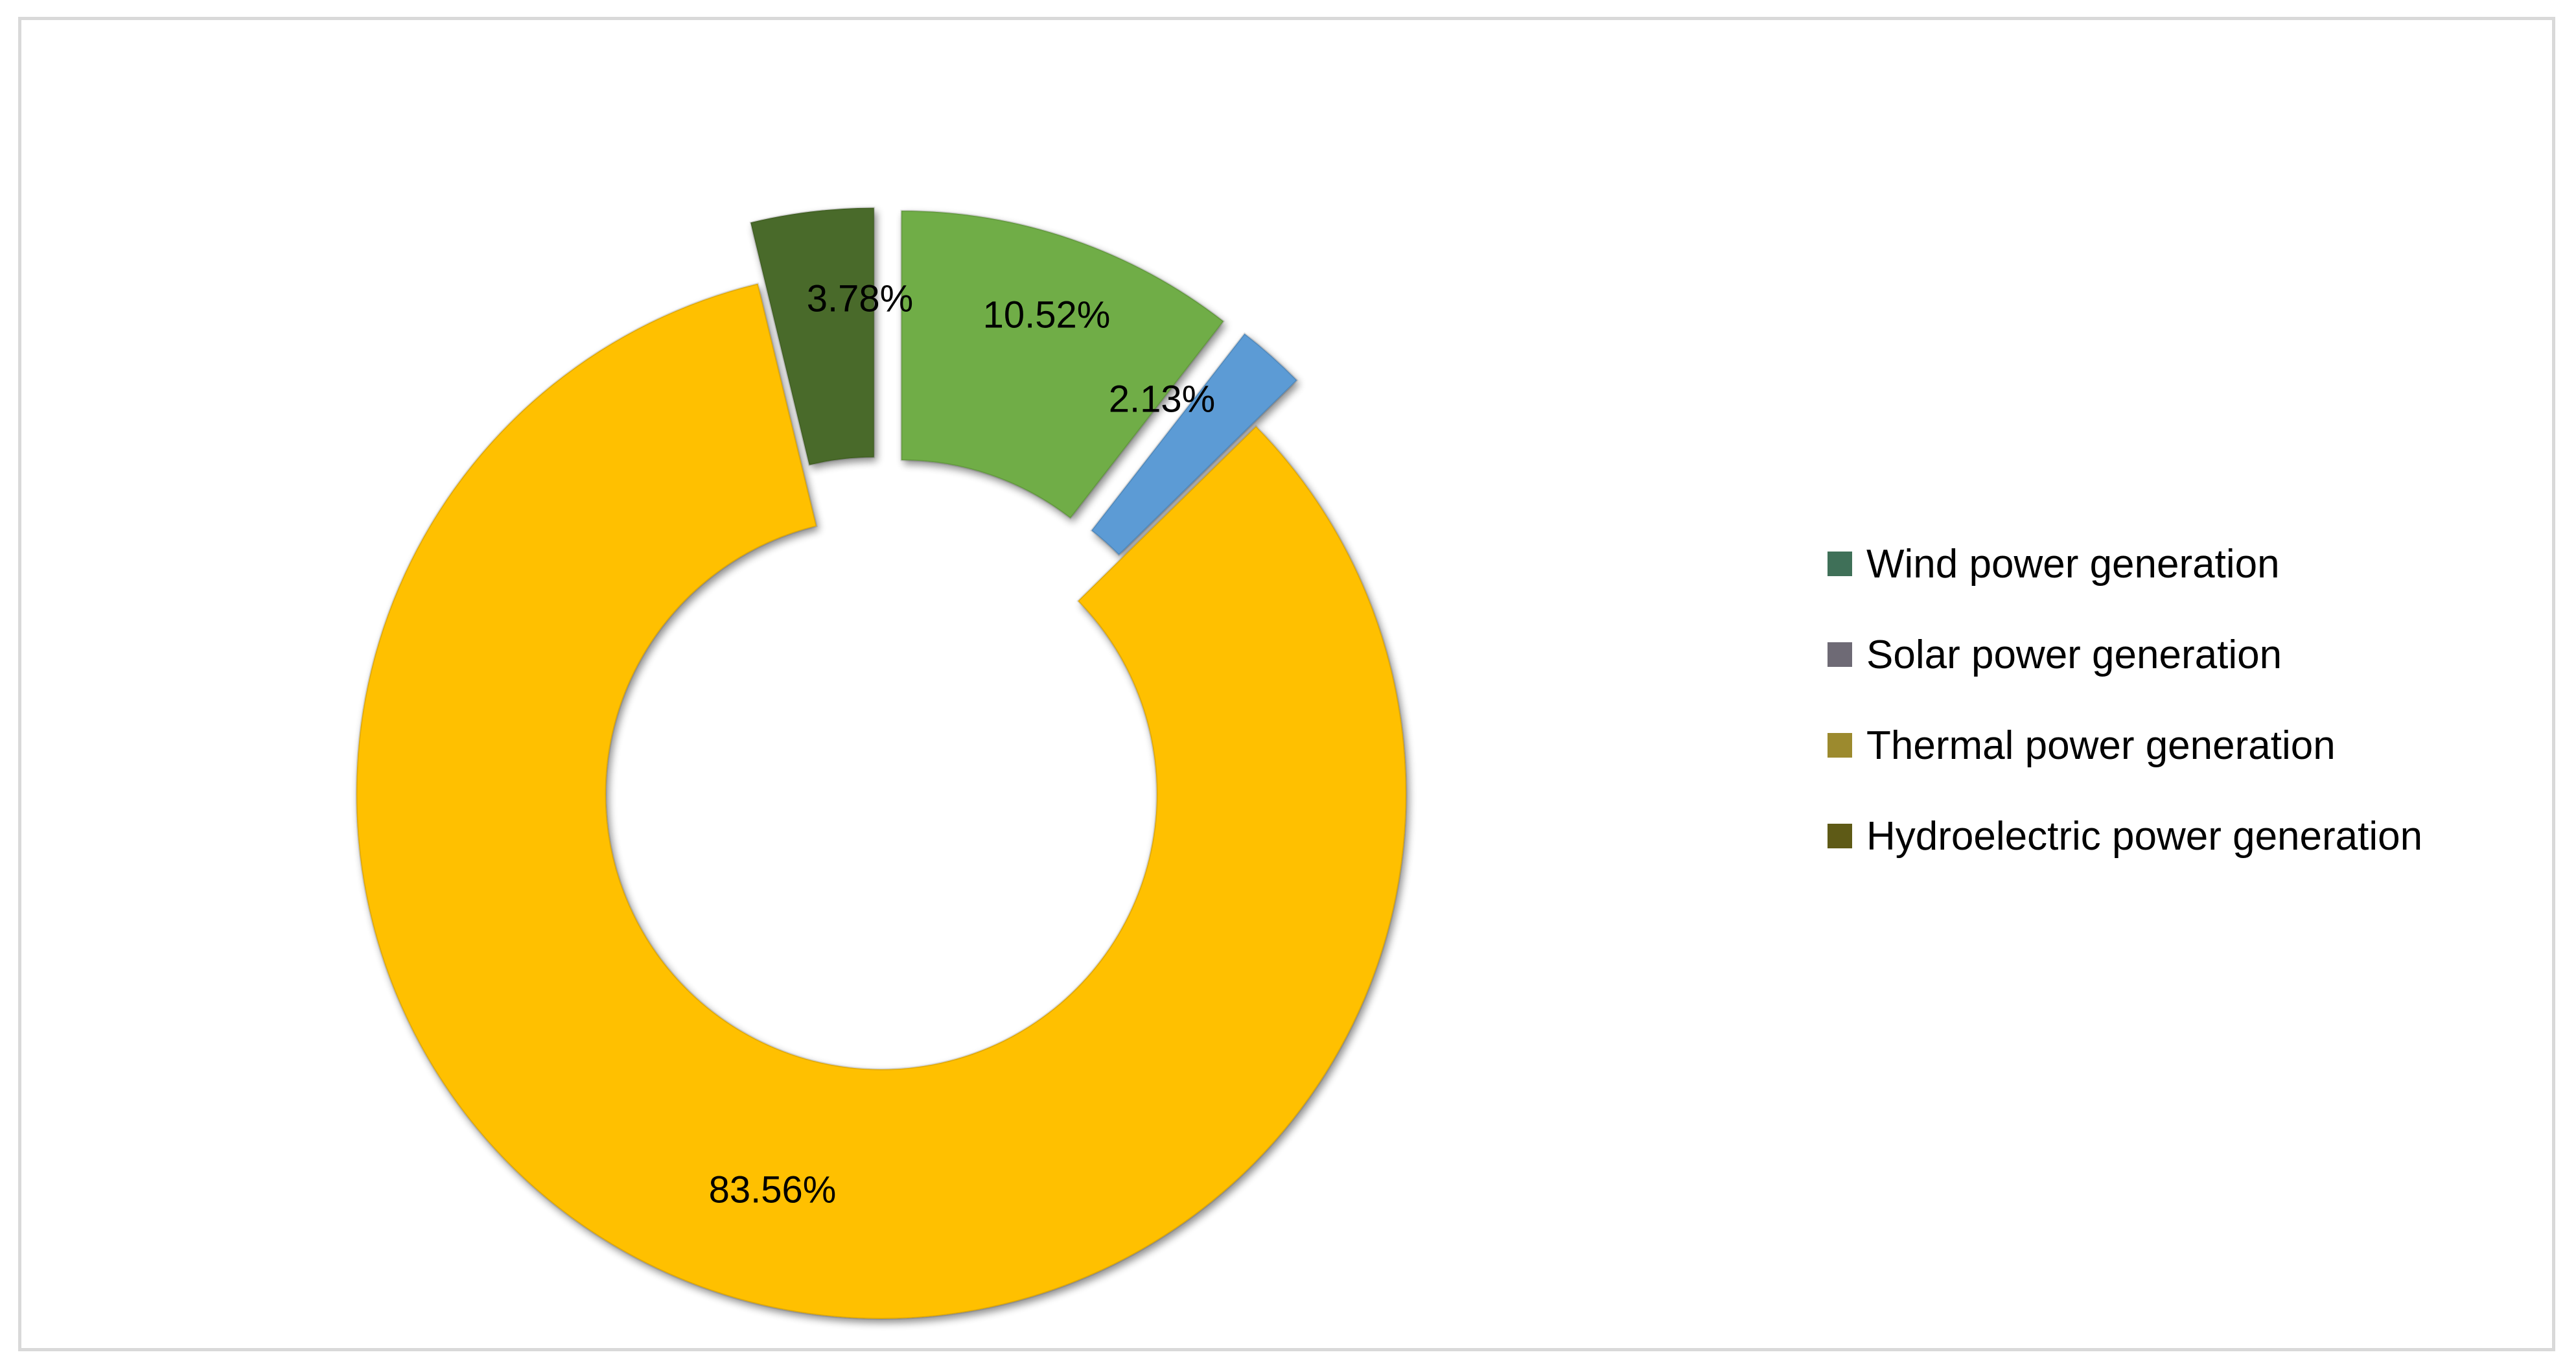  Describe the element at coordinates (2074, 654) in the screenshot. I see `legend-label-solar: Solar power generation` at that location.